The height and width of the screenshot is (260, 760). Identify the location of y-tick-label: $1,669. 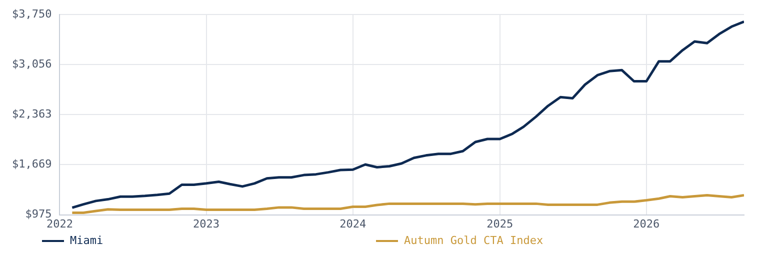
(32, 164).